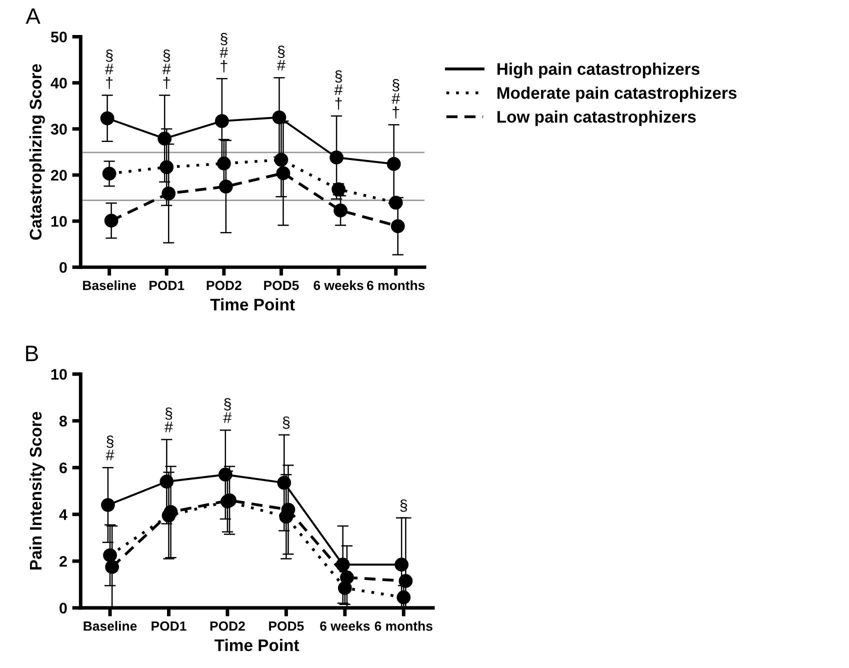  I want to click on y-tick-label: 30, so click(58, 129).